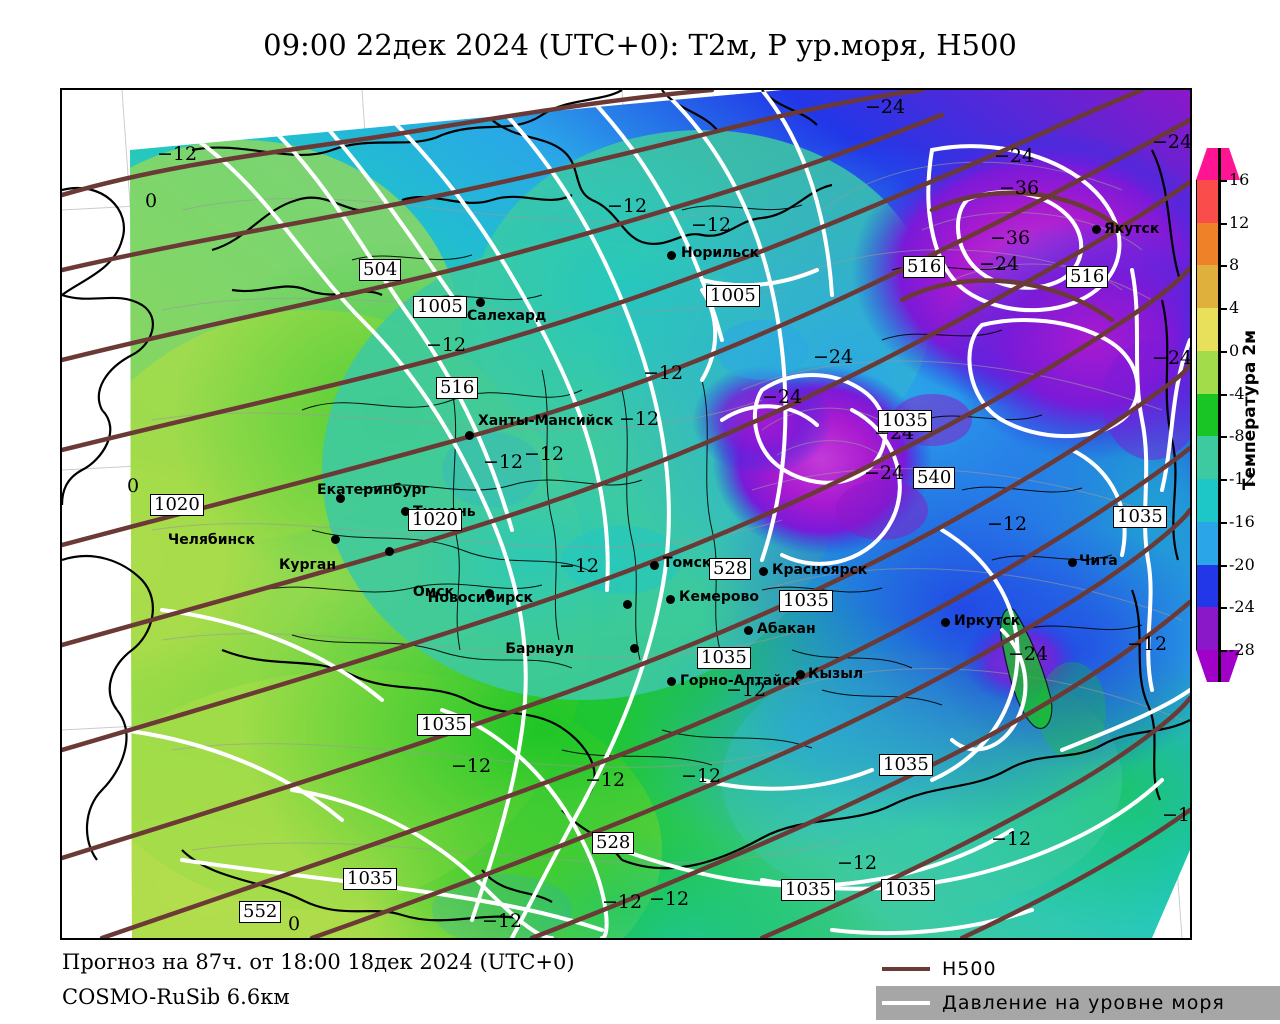 This screenshot has width=1280, height=1024. Describe the element at coordinates (969, 969) in the screenshot. I see `legend-label-h500: H500` at that location.